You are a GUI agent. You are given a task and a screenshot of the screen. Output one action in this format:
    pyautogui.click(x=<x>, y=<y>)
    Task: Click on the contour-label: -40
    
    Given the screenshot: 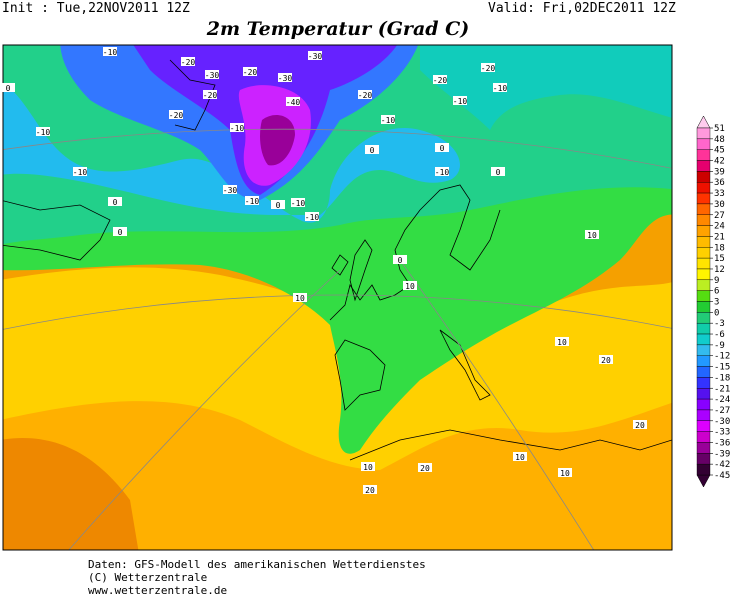 What is the action you would take?
    pyautogui.click(x=293, y=102)
    